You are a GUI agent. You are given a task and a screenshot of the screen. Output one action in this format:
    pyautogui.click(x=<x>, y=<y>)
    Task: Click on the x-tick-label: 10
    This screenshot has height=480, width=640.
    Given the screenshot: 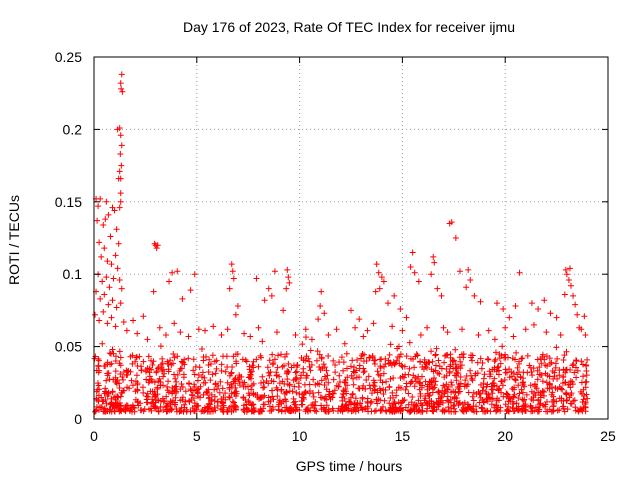 What is the action you would take?
    pyautogui.click(x=300, y=436)
    